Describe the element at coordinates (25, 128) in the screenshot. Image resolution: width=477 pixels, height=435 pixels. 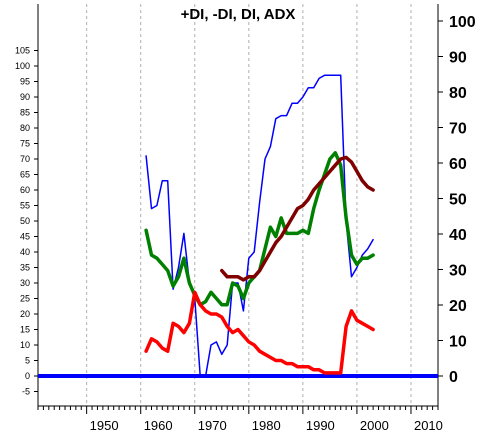
I see `left-tick-label: 80` at that location.